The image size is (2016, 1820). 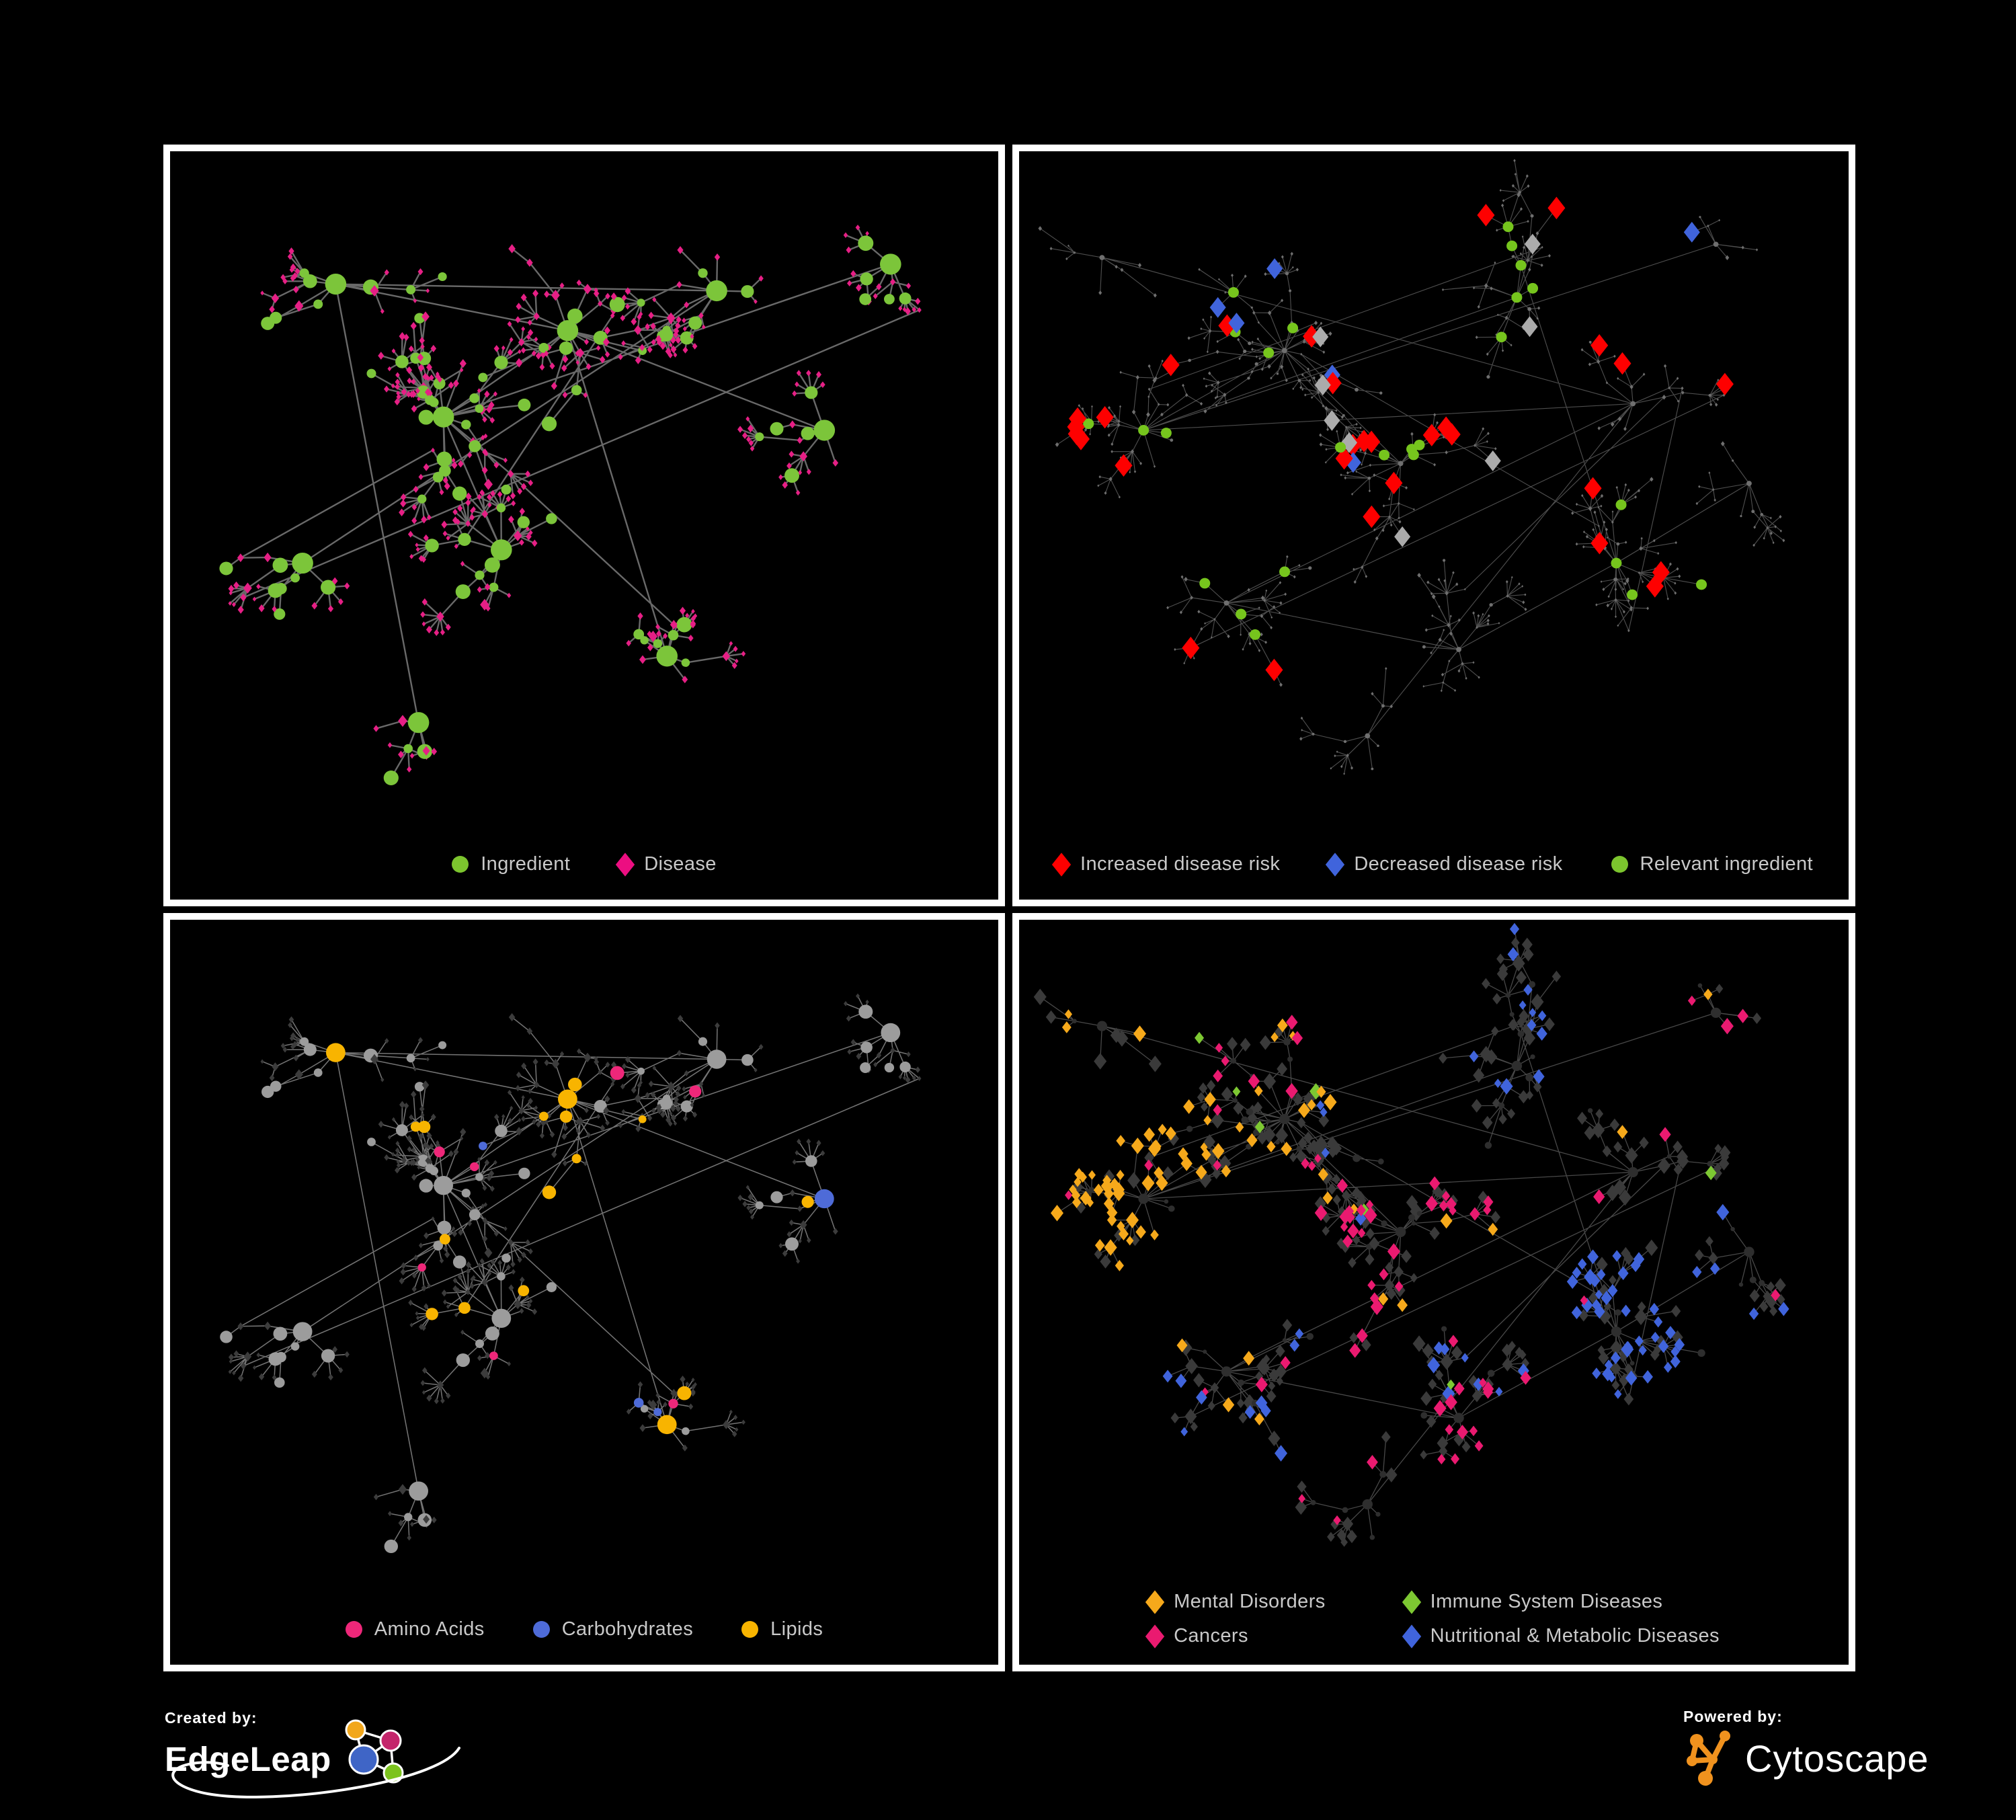 What do you see at coordinates (1180, 864) in the screenshot?
I see `legend-label: Increased disease risk` at bounding box center [1180, 864].